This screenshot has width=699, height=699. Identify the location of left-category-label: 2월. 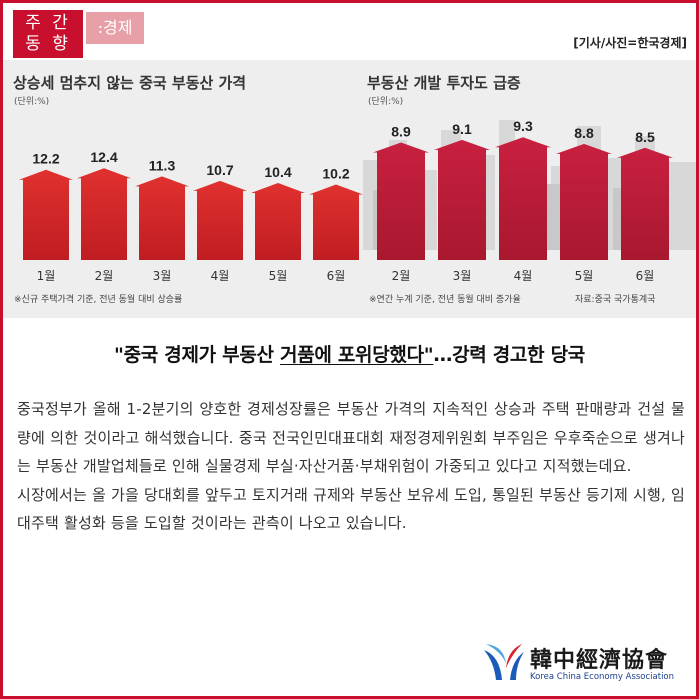
(104, 276).